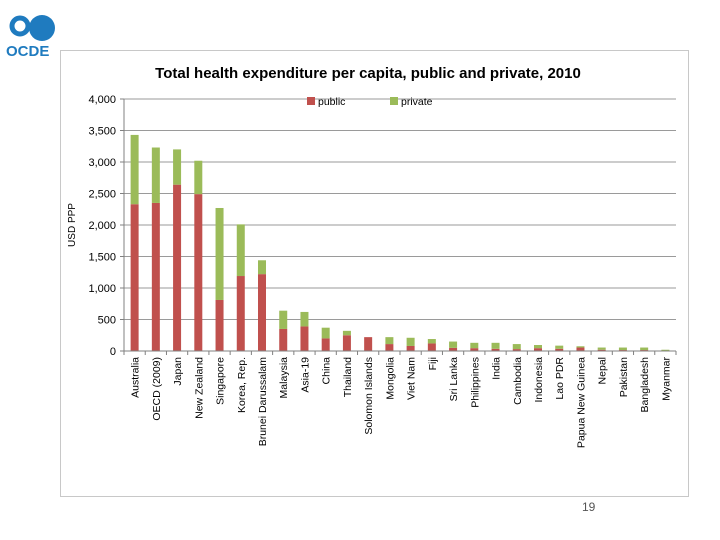 The width and height of the screenshot is (720, 540). Describe the element at coordinates (178, 371) in the screenshot. I see `x-tick-label: Japan` at that location.